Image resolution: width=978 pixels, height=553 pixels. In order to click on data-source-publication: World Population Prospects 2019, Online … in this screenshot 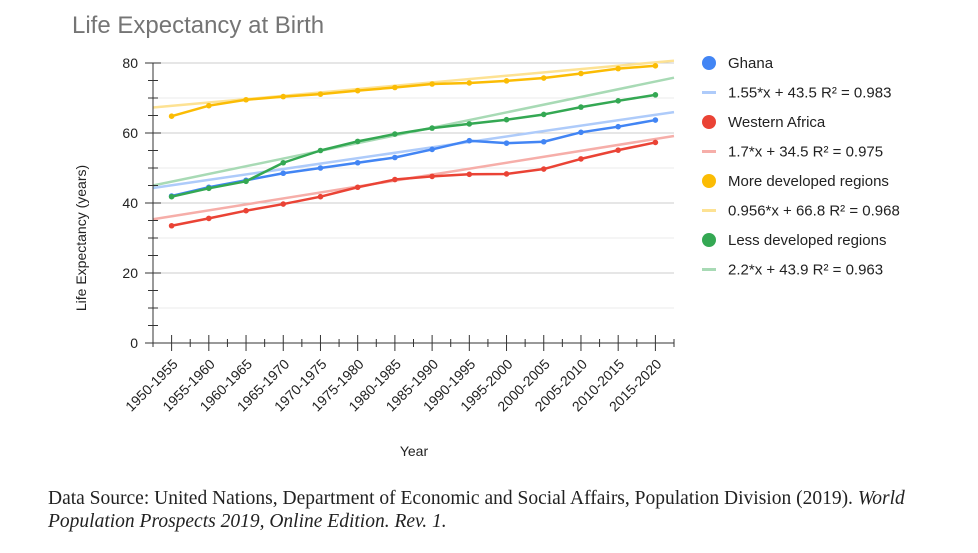, I will do `click(476, 510)`.